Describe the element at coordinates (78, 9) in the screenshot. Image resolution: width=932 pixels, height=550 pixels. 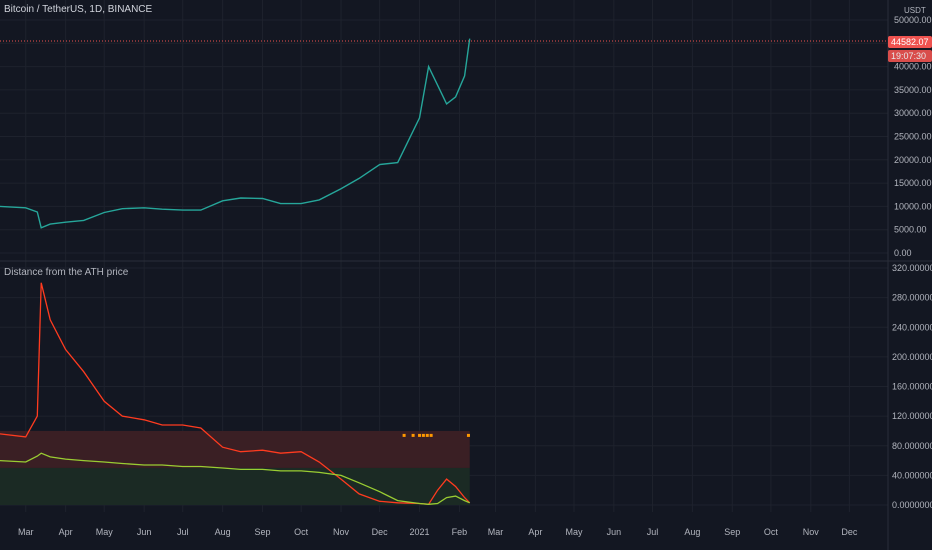
I see `symbol-title: Bitcoin / TetherUS, 1D, BINANCE` at that location.